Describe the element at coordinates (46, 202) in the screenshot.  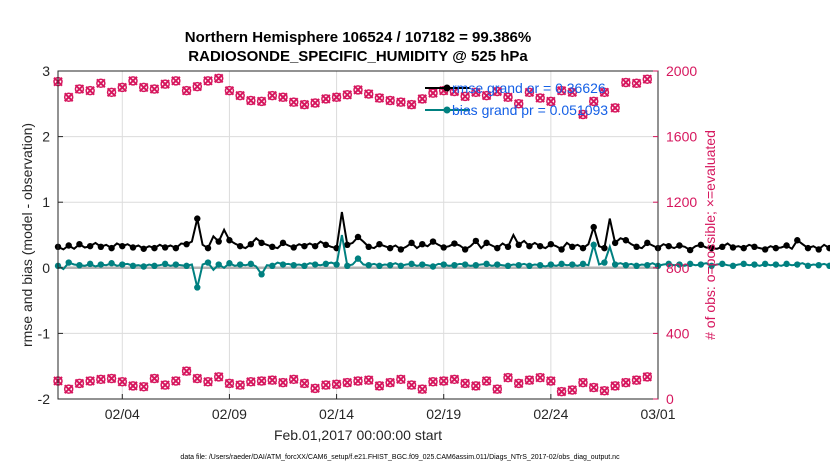
I see `y-tick-label-3: 1` at that location.